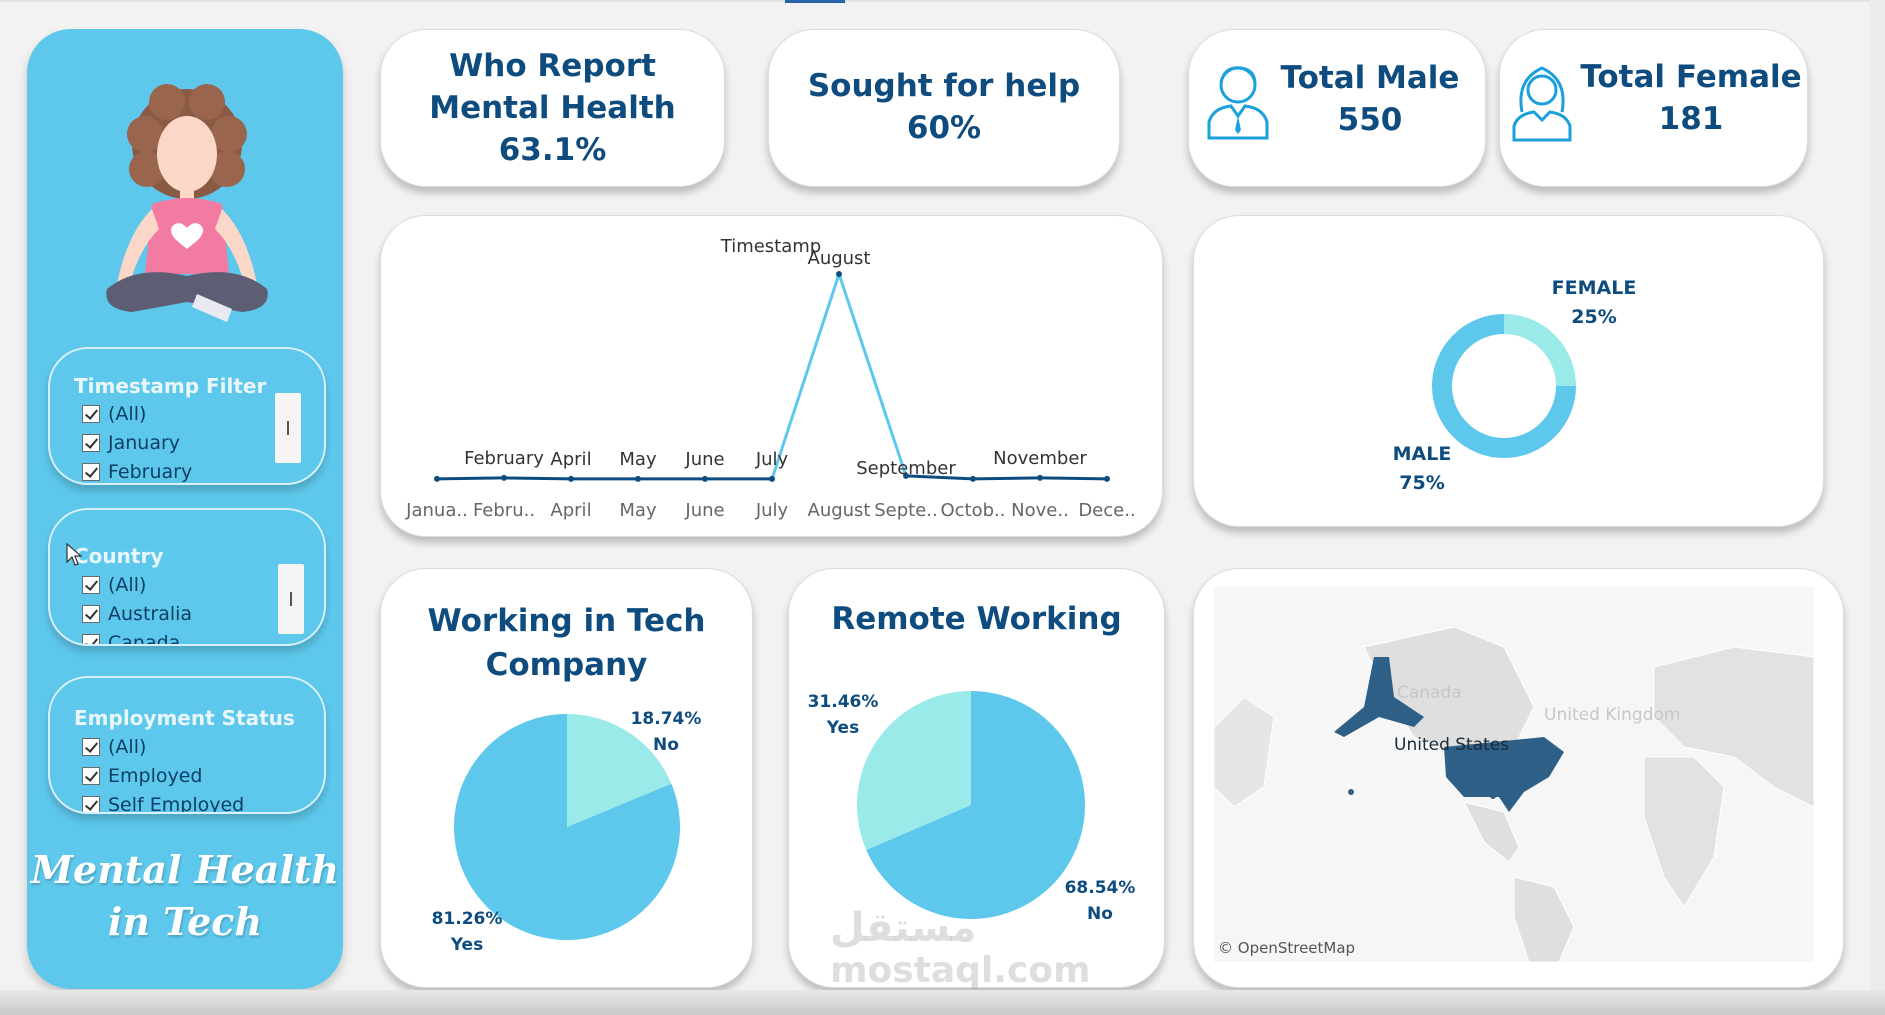 This screenshot has width=1885, height=1015. Describe the element at coordinates (187, 416) in the screenshot. I see `timestamp-filter-card: Timestamp Filter (All) January February` at that location.